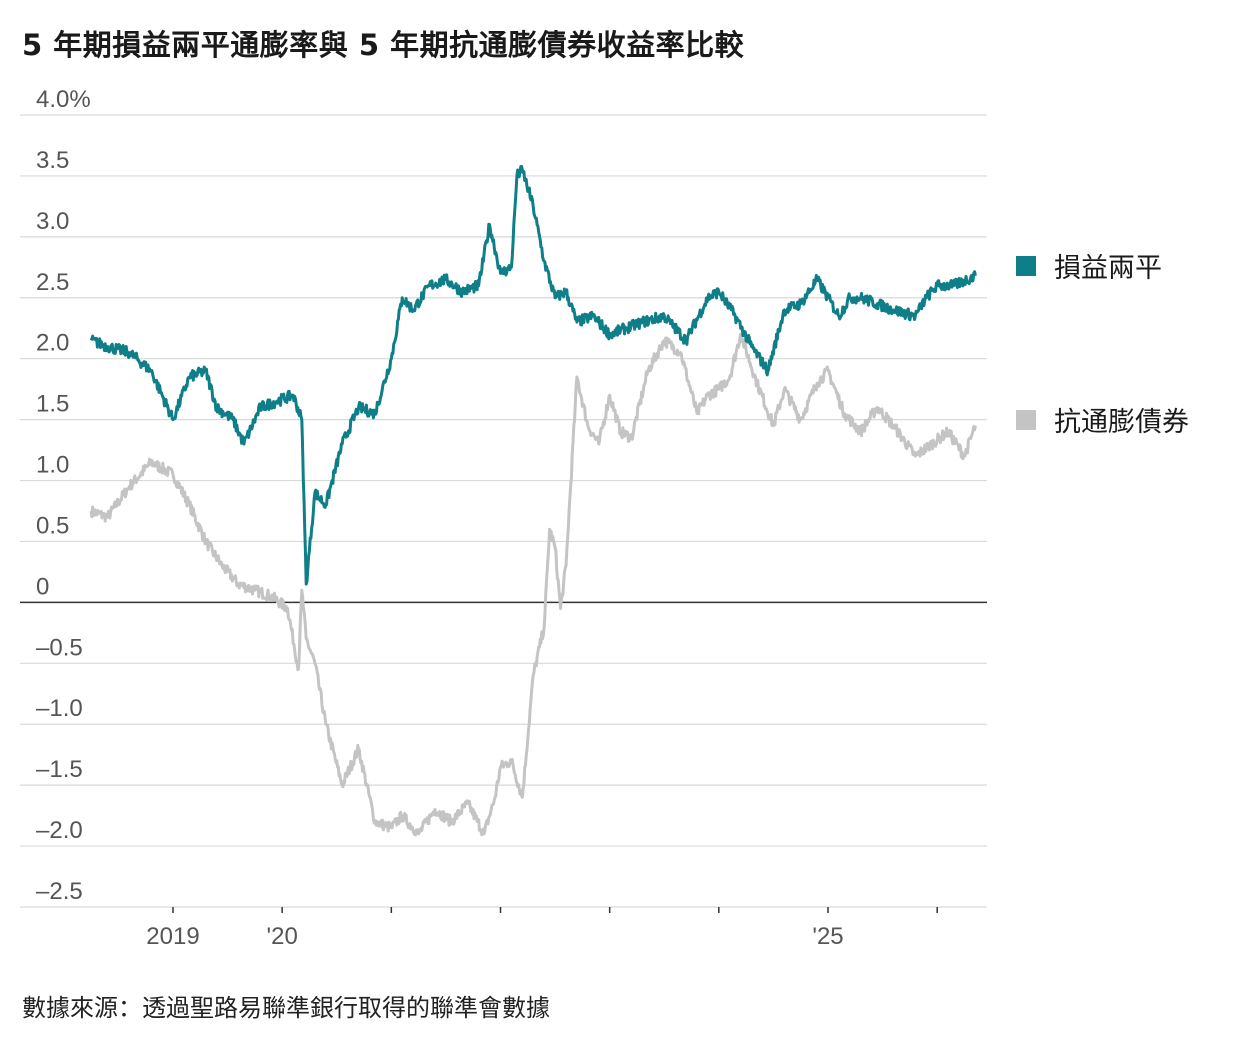  Describe the element at coordinates (1026, 419) in the screenshot. I see `legend-swatch-tips` at that location.